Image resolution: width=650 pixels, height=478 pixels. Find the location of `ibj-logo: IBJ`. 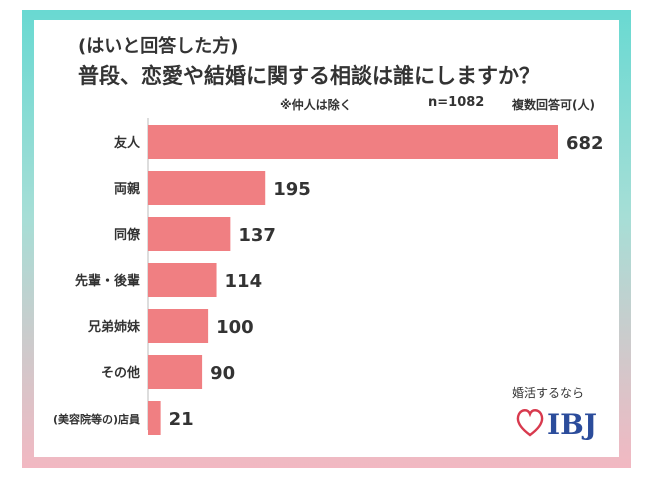

ibj-logo: IBJ is located at coordinates (556, 424).